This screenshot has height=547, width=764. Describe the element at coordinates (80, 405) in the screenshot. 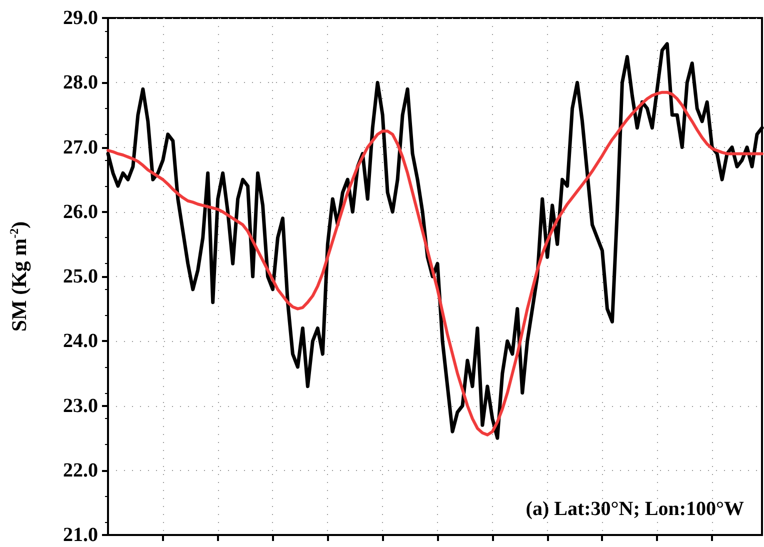

I see `y-tick-label: 23.0` at that location.